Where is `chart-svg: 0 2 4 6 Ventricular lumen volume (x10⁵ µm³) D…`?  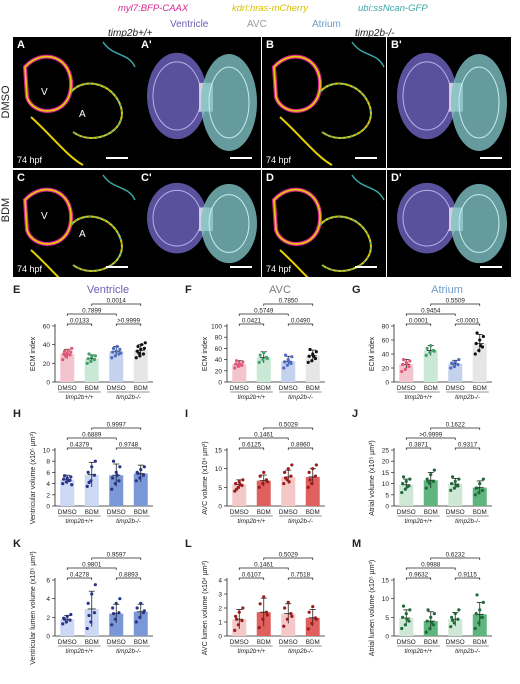
chart-svg: 0 2 4 6 Ventricular lumen volume (x10⁵ µm³) D… is located at coordinates (91, 608).